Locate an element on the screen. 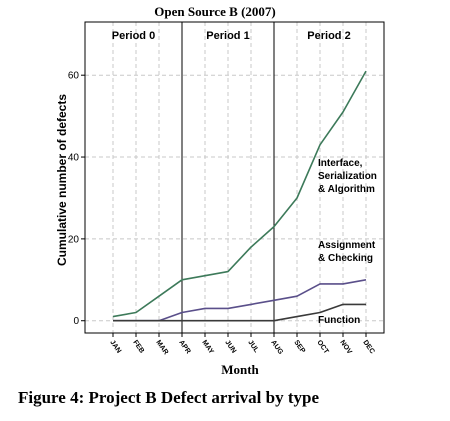 The image size is (450, 421). x-tick-label: JUN is located at coordinates (230, 346).